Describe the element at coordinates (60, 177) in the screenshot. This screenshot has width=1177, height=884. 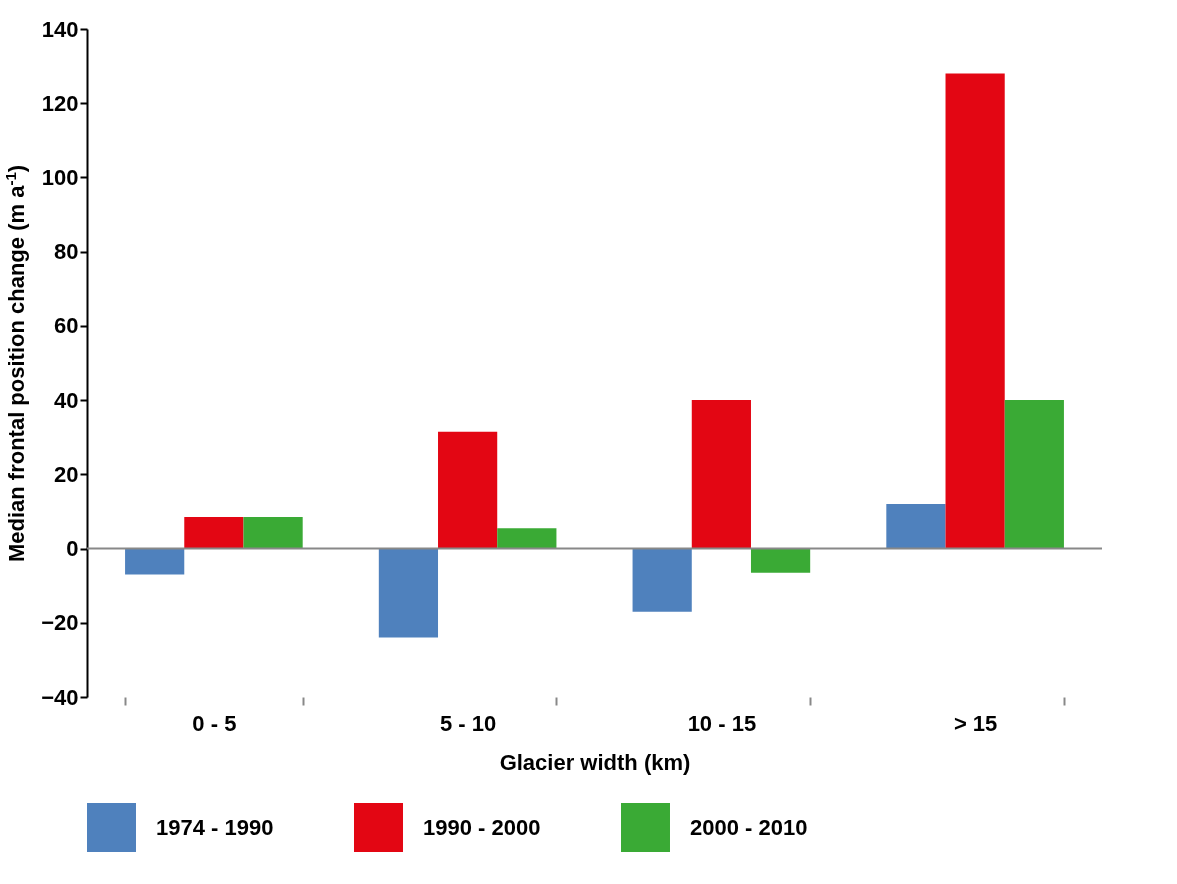
I see `y-tick-label: 100` at that location.